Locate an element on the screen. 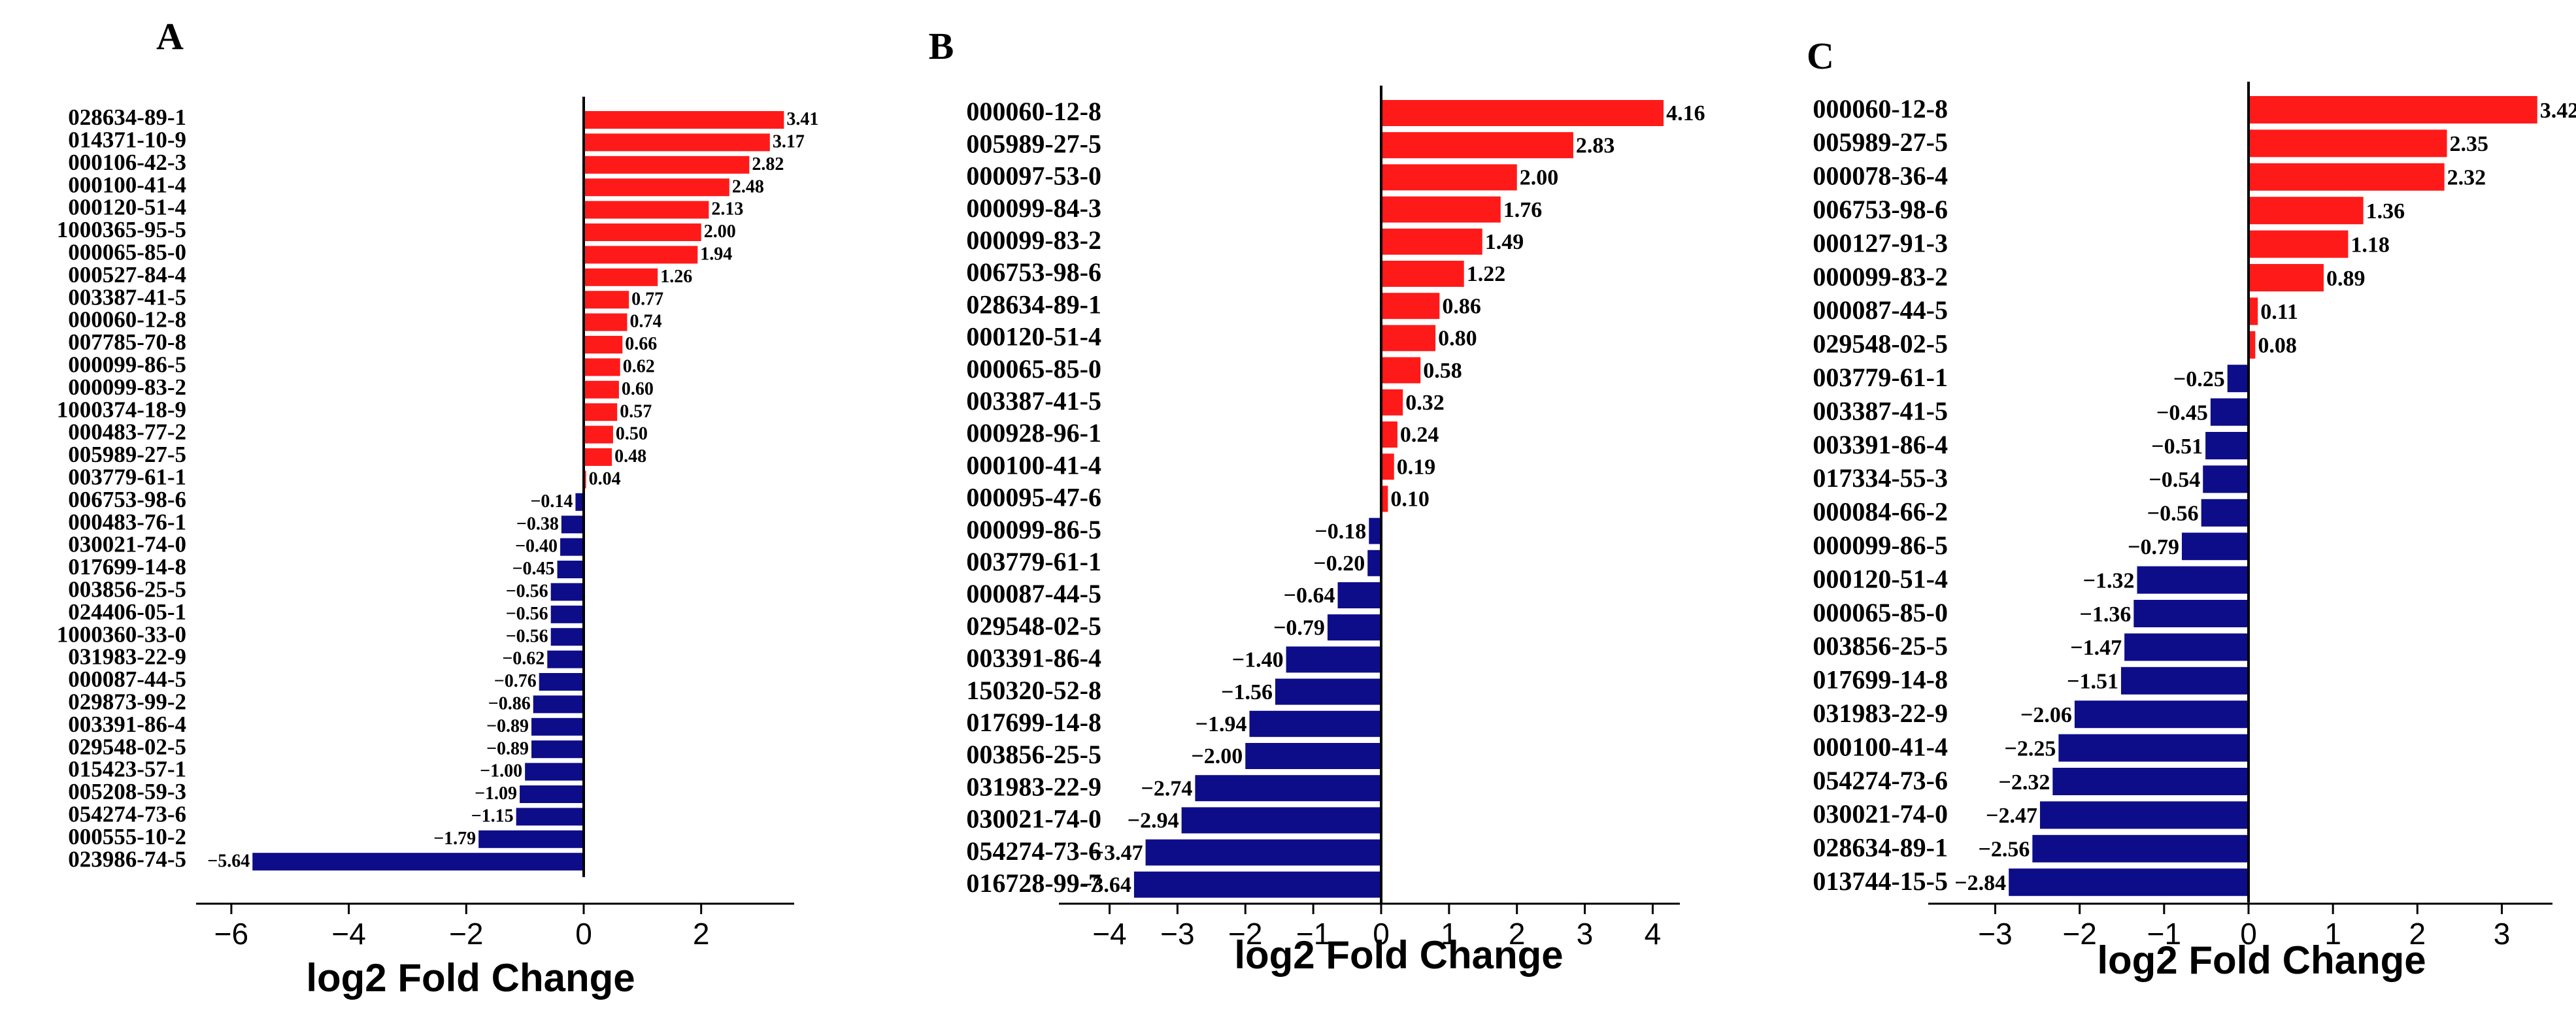  value-label: −1.00 is located at coordinates (501, 771).